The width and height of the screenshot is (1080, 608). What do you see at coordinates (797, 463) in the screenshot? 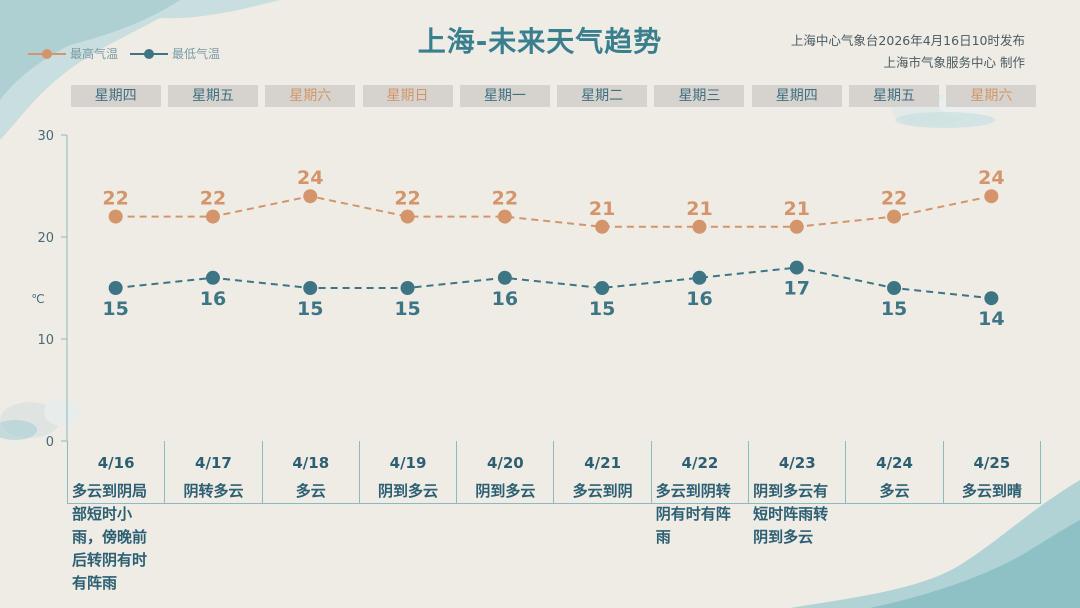
I see `forecast-date: 4/23` at bounding box center [797, 463].